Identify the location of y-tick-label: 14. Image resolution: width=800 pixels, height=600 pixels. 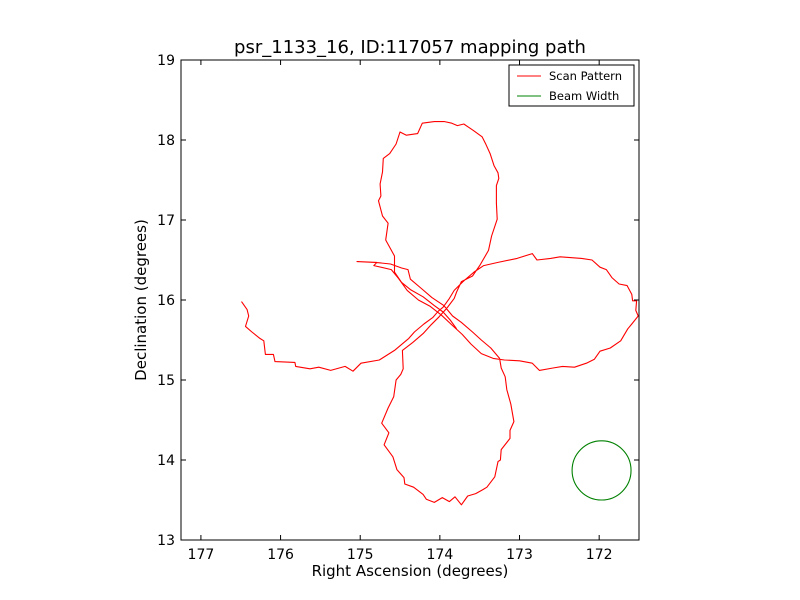
(166, 461).